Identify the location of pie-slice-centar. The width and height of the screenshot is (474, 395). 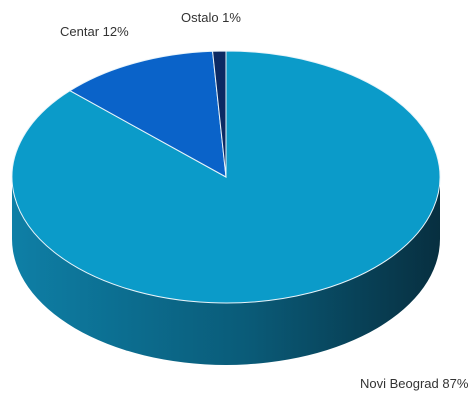
(148, 114).